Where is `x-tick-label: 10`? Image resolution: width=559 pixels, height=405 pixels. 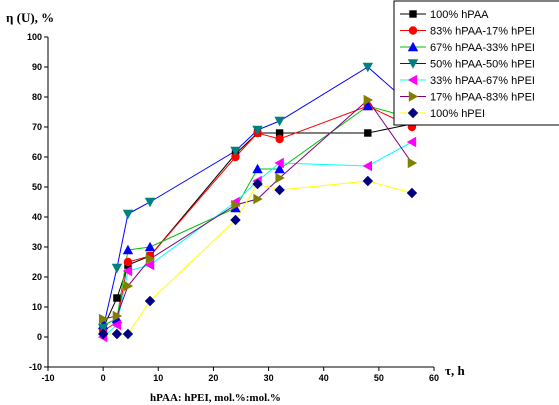
x-tick-label: 10 is located at coordinates (158, 378).